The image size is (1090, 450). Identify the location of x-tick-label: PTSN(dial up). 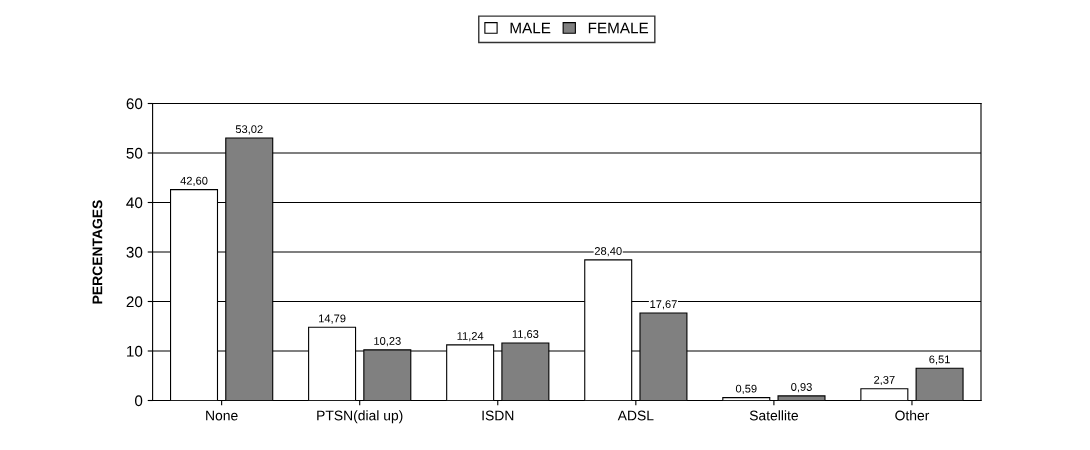
(360, 417).